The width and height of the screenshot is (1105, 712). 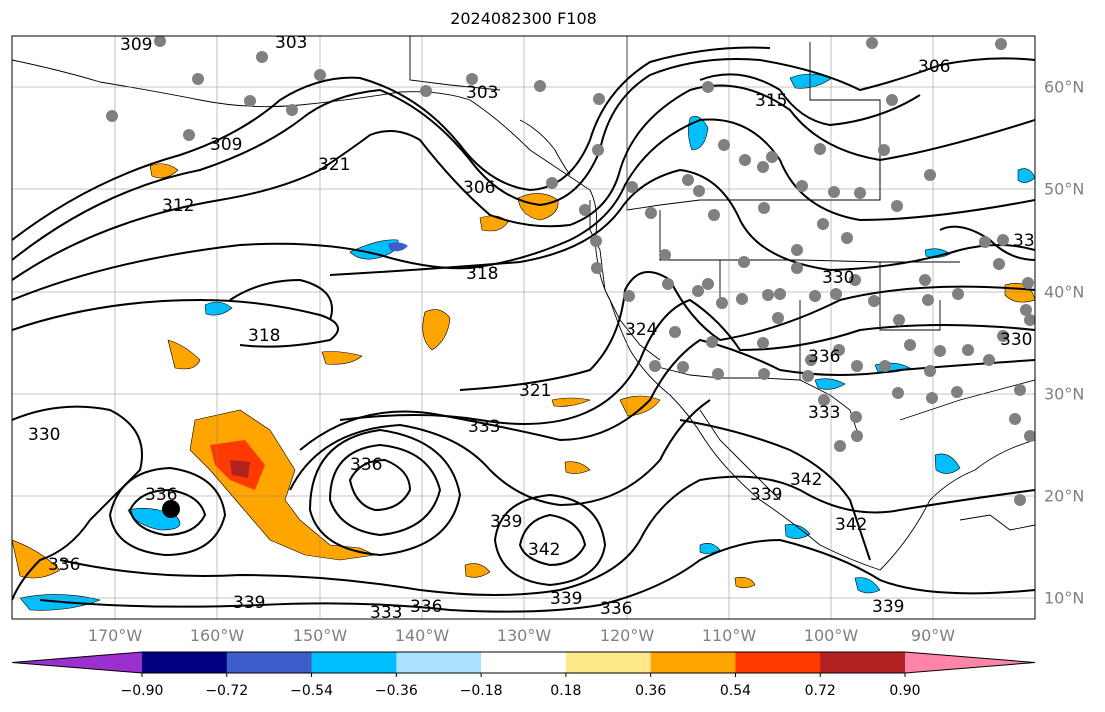 I want to click on colorbar-tick-label: −0.36, so click(x=396, y=691).